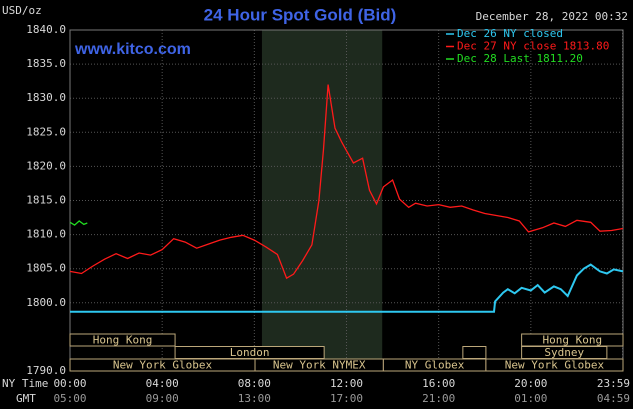  I want to click on y-tick-label: 1835.0, so click(46, 63).